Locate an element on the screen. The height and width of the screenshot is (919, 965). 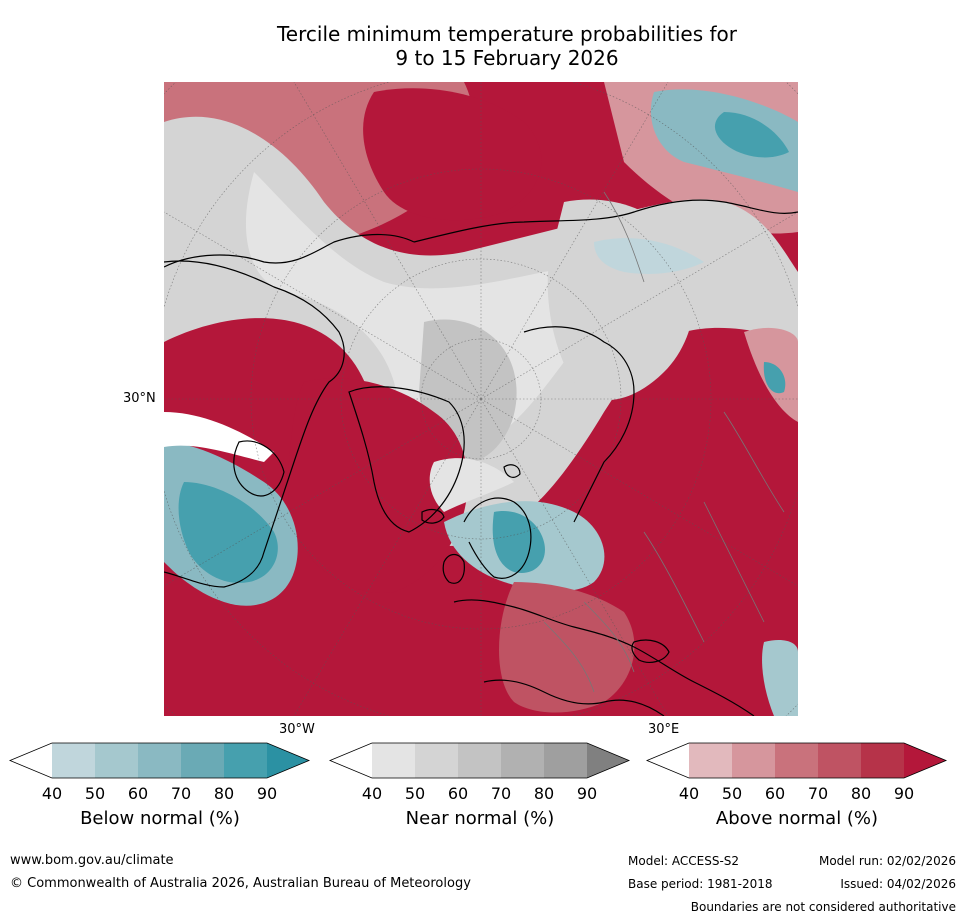
label-30n: 30°N is located at coordinates (139, 398).